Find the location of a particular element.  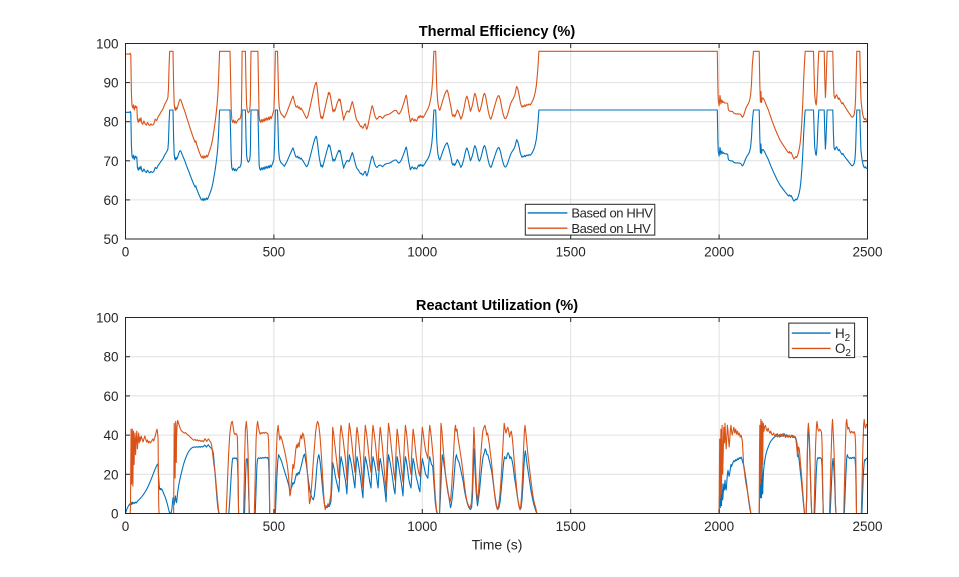

svg-text: 20 is located at coordinates (110, 474).